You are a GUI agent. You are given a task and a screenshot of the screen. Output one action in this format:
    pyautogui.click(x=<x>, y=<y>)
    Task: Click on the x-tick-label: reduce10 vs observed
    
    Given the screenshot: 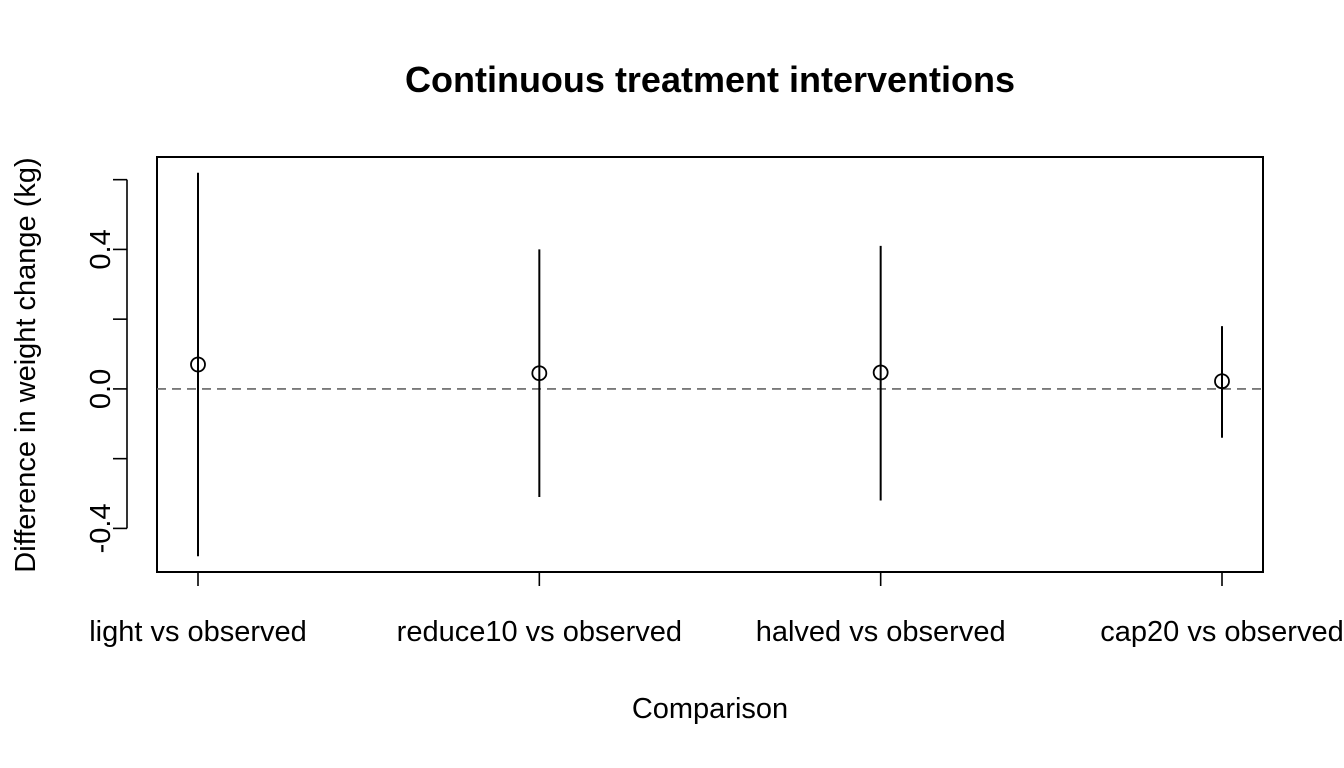 What is the action you would take?
    pyautogui.click(x=539, y=632)
    